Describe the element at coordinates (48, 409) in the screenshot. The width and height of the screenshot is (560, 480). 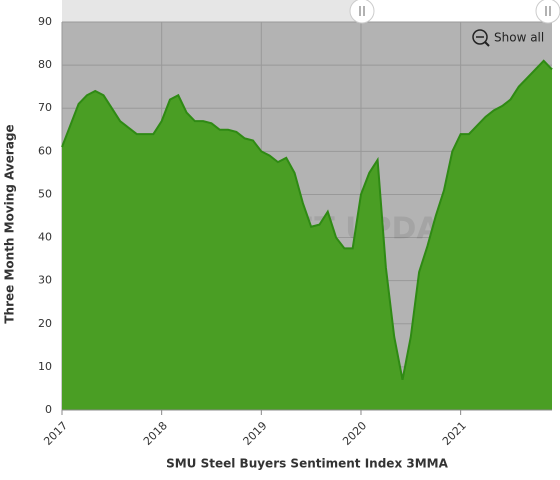
I see `y-tick-label: 0` at that location.